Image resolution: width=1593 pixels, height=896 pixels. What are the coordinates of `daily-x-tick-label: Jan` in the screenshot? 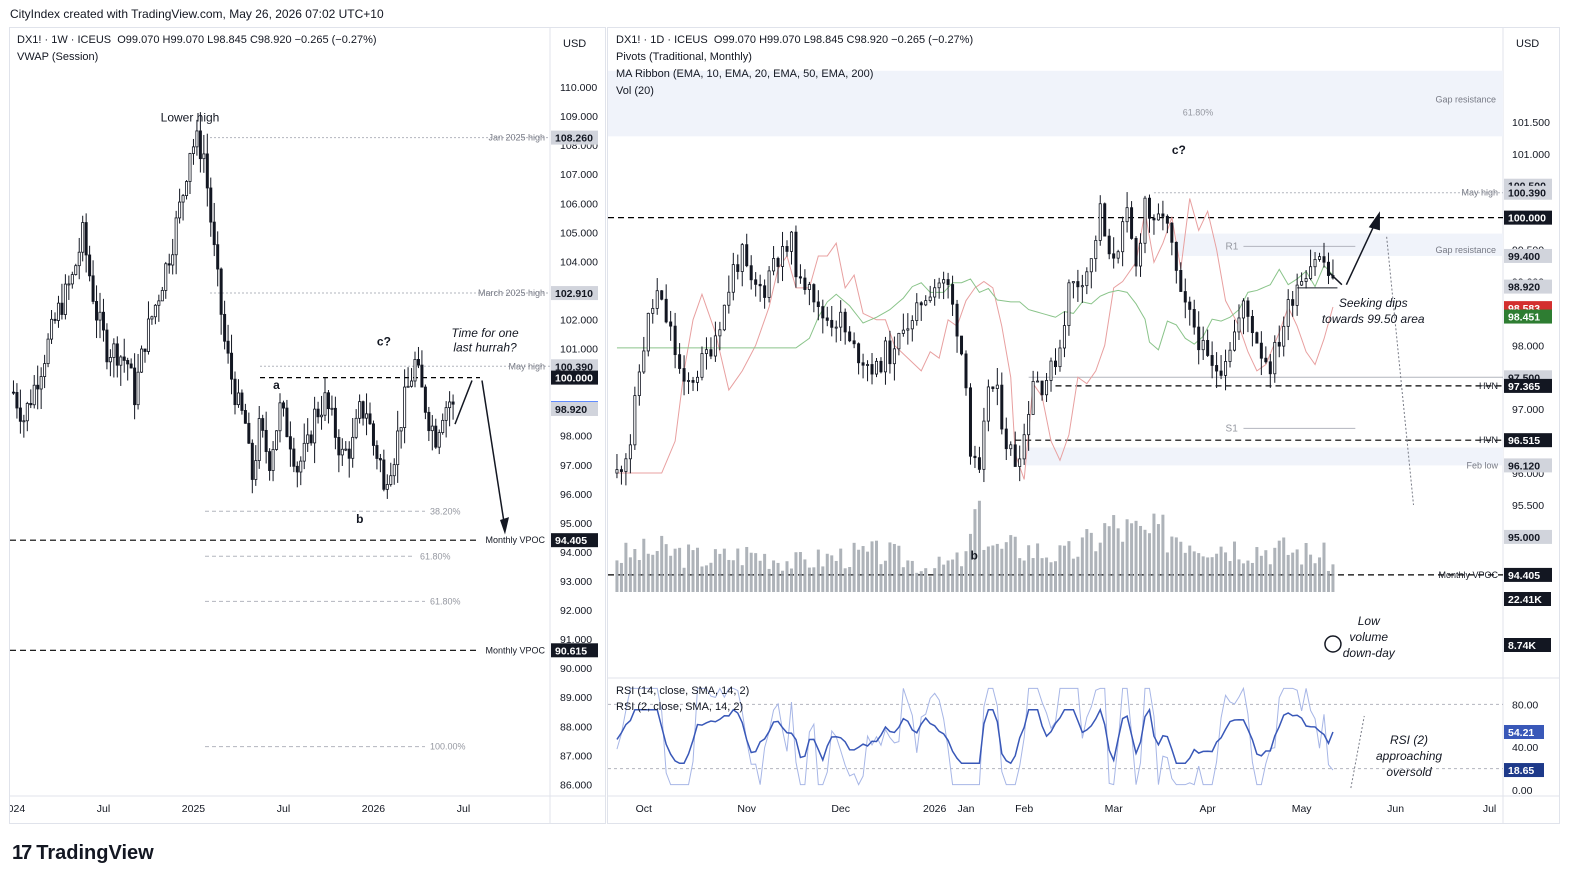 It's located at (966, 809).